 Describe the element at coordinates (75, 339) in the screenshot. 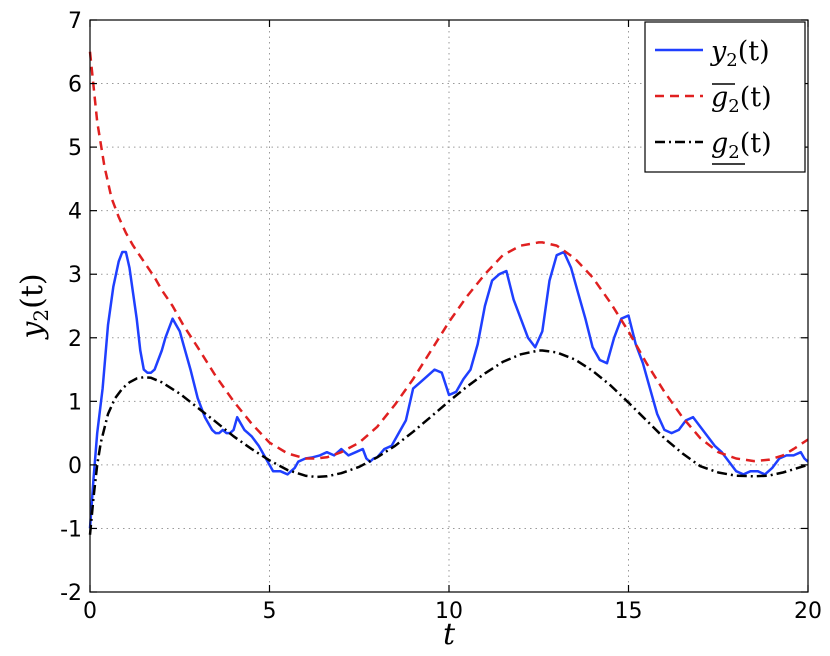

I see `y-tick-label: 2` at that location.